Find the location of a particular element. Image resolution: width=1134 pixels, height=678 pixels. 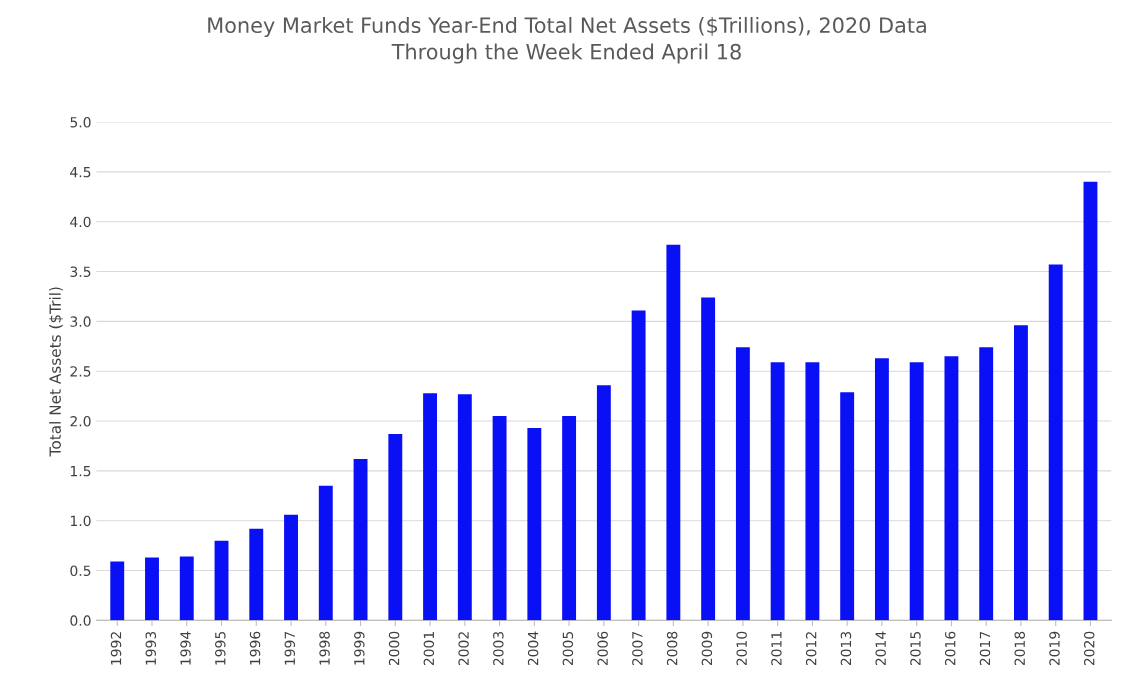

y-tick-label: 1.5 is located at coordinates (80, 471).